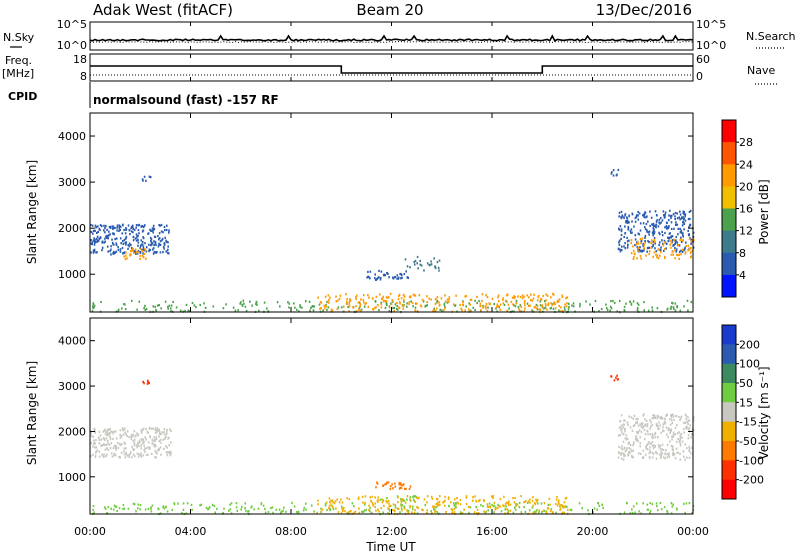  Describe the element at coordinates (746, 231) in the screenshot. I see `colorbar-tick-label: 12` at that location.